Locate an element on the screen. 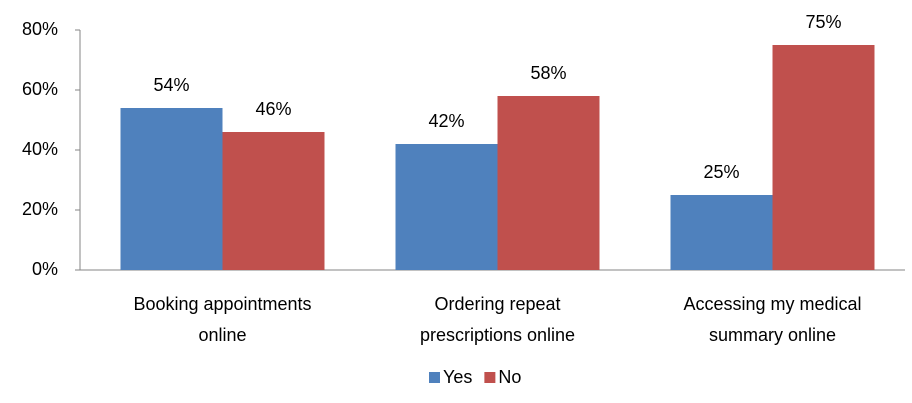 This screenshot has height=403, width=912. x-tick-label: Booking appointments is located at coordinates (222, 304).